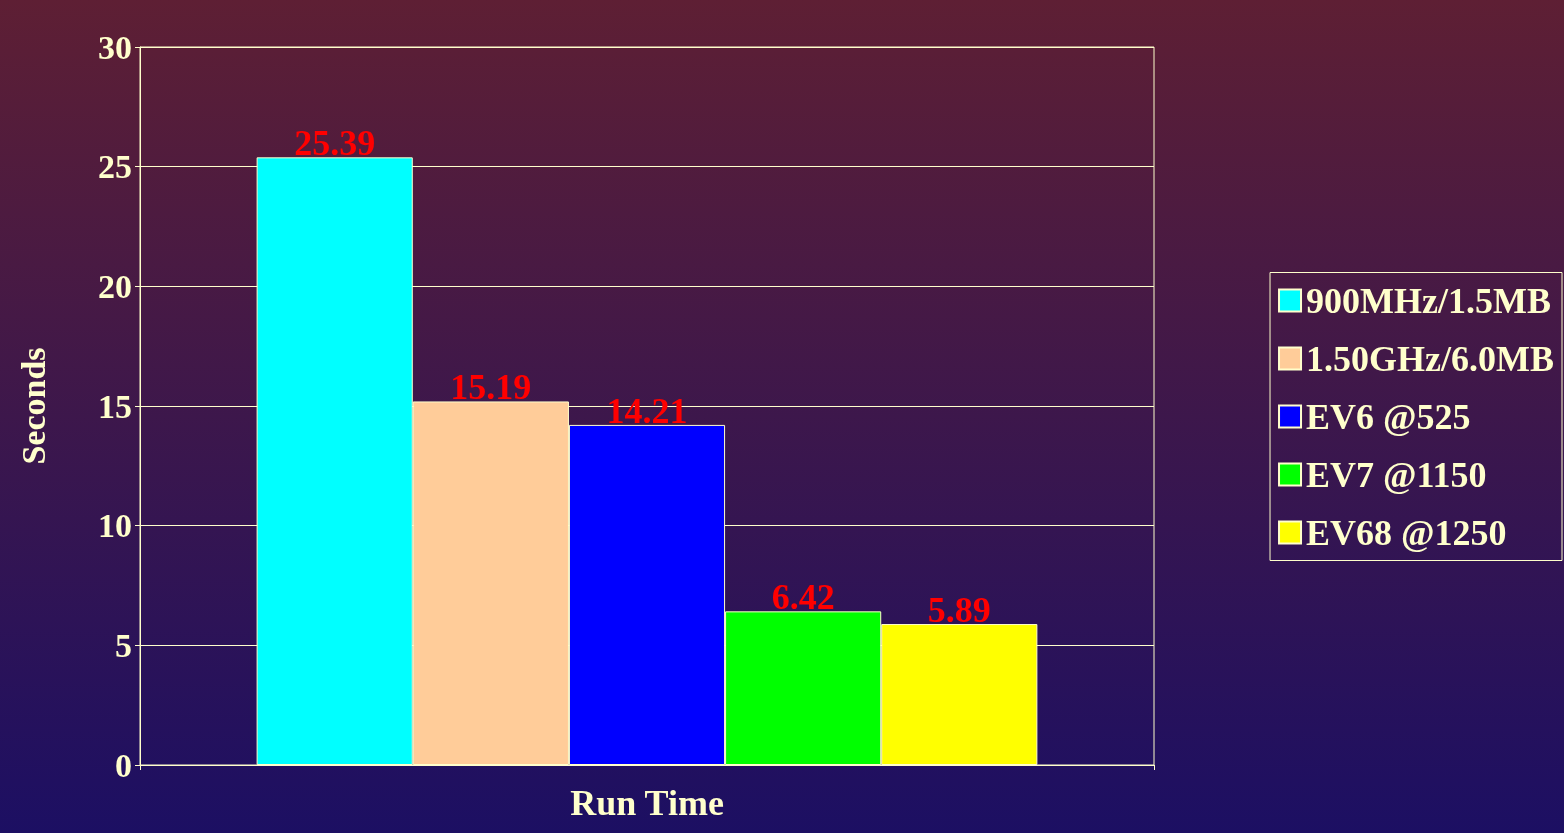 Image resolution: width=1564 pixels, height=833 pixels. I want to click on y-tick-label: 15, so click(115, 406).